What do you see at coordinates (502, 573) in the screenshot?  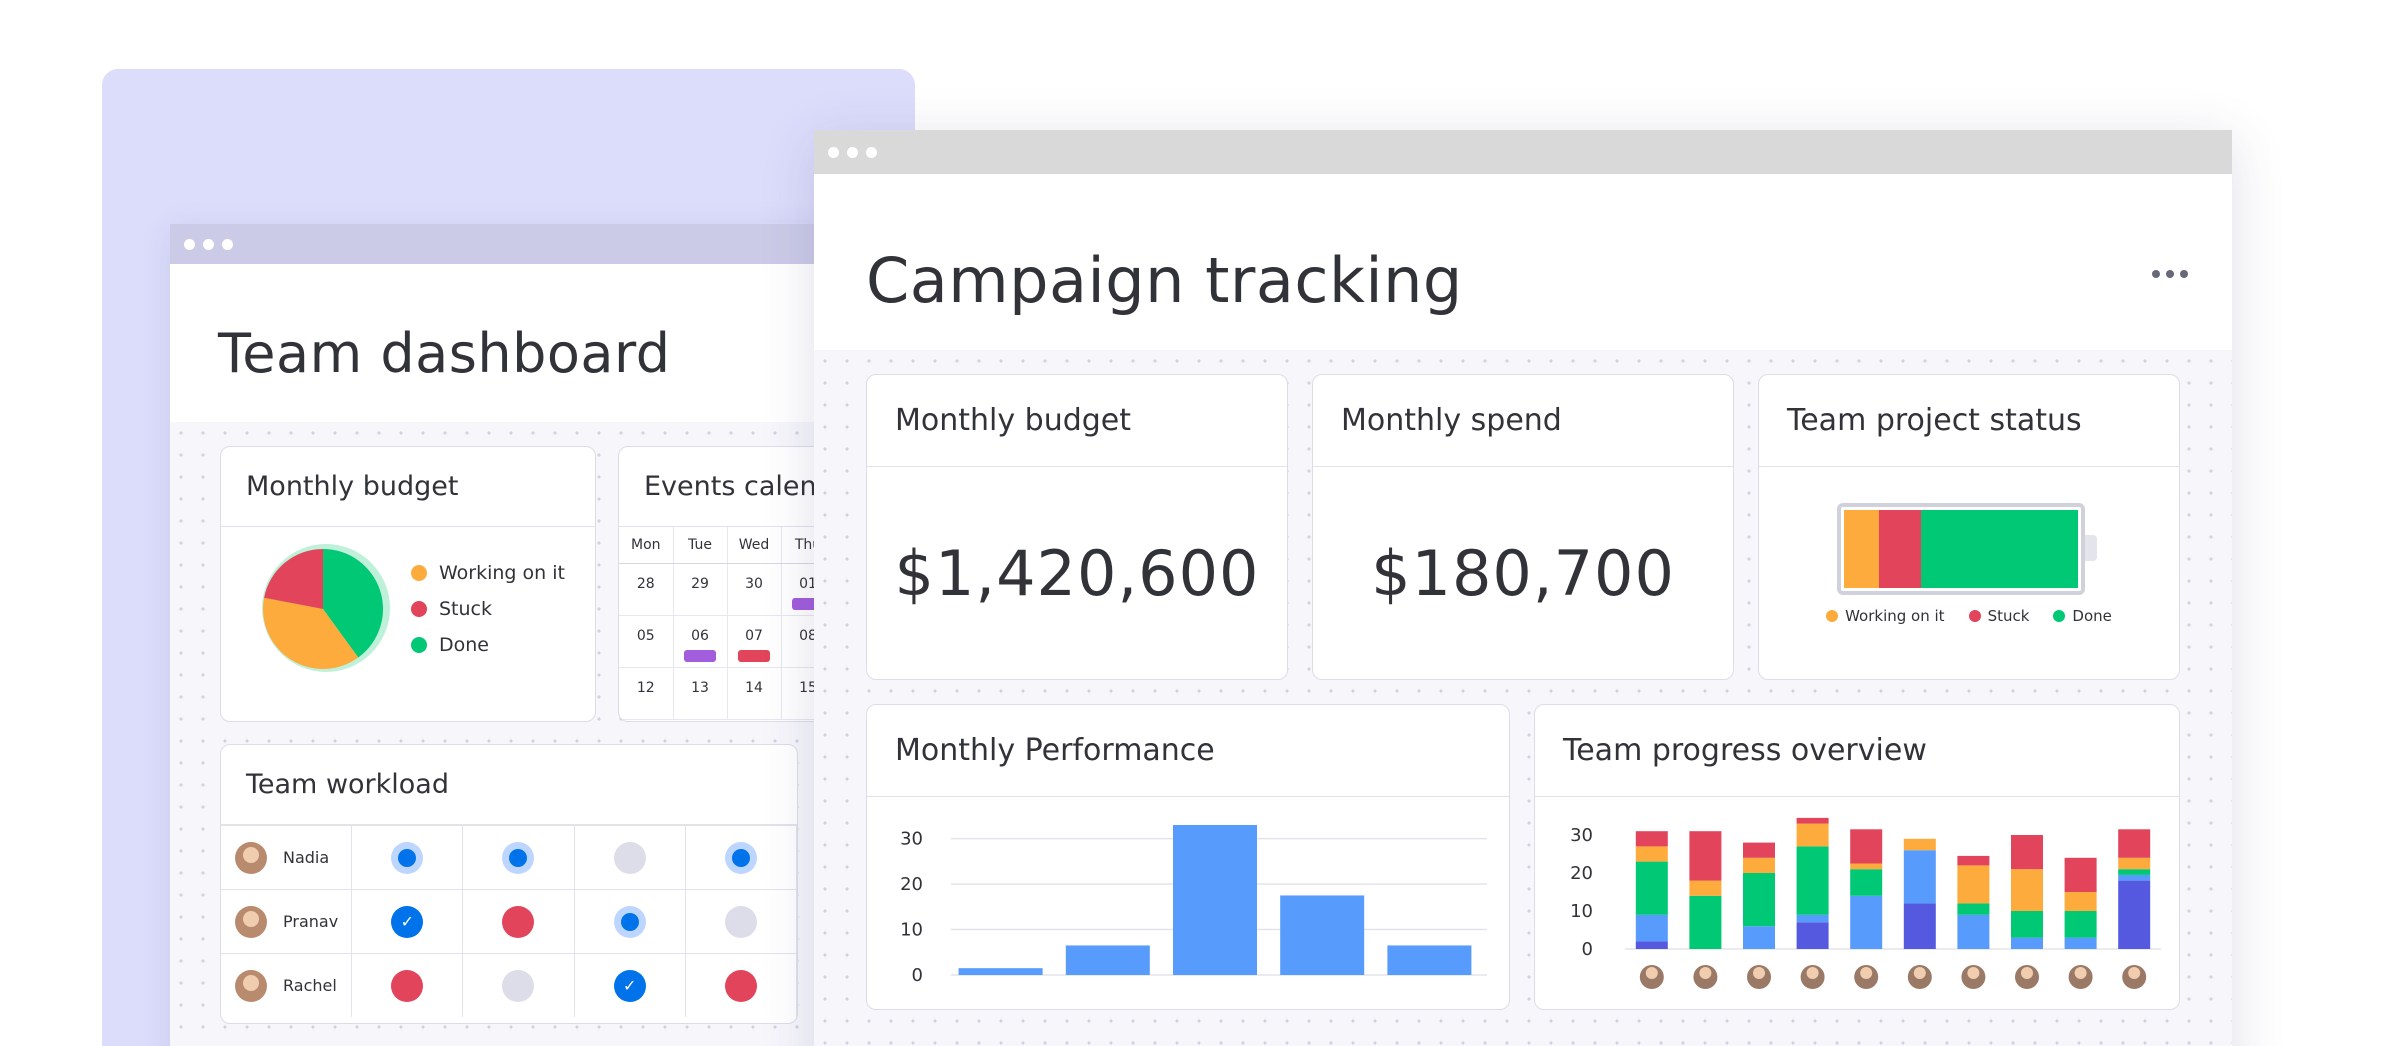 I see `legend-label: Working on it` at bounding box center [502, 573].